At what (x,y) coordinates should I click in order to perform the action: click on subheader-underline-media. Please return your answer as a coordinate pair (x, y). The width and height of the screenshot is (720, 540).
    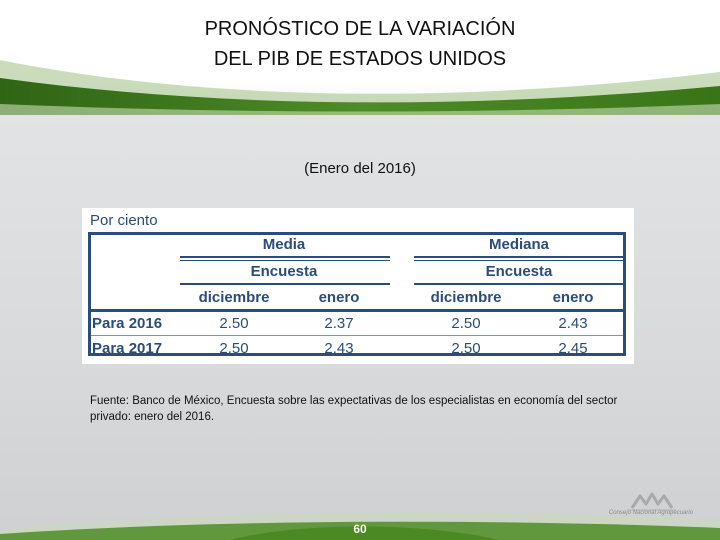
    Looking at the image, I should click on (285, 284).